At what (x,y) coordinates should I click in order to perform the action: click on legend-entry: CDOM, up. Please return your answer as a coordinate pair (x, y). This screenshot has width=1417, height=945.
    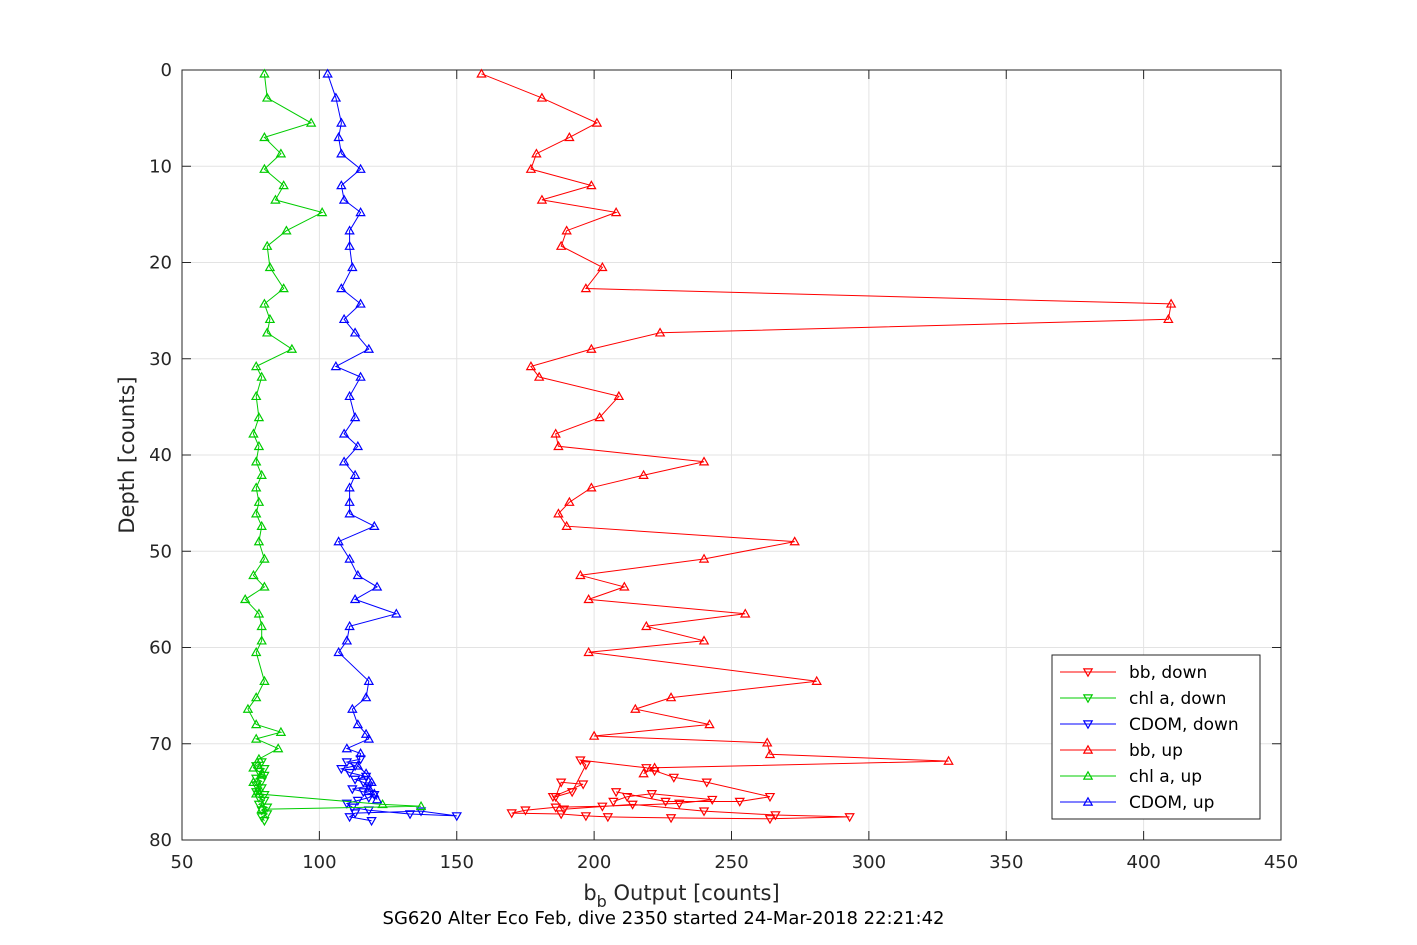
    Looking at the image, I should click on (1137, 803).